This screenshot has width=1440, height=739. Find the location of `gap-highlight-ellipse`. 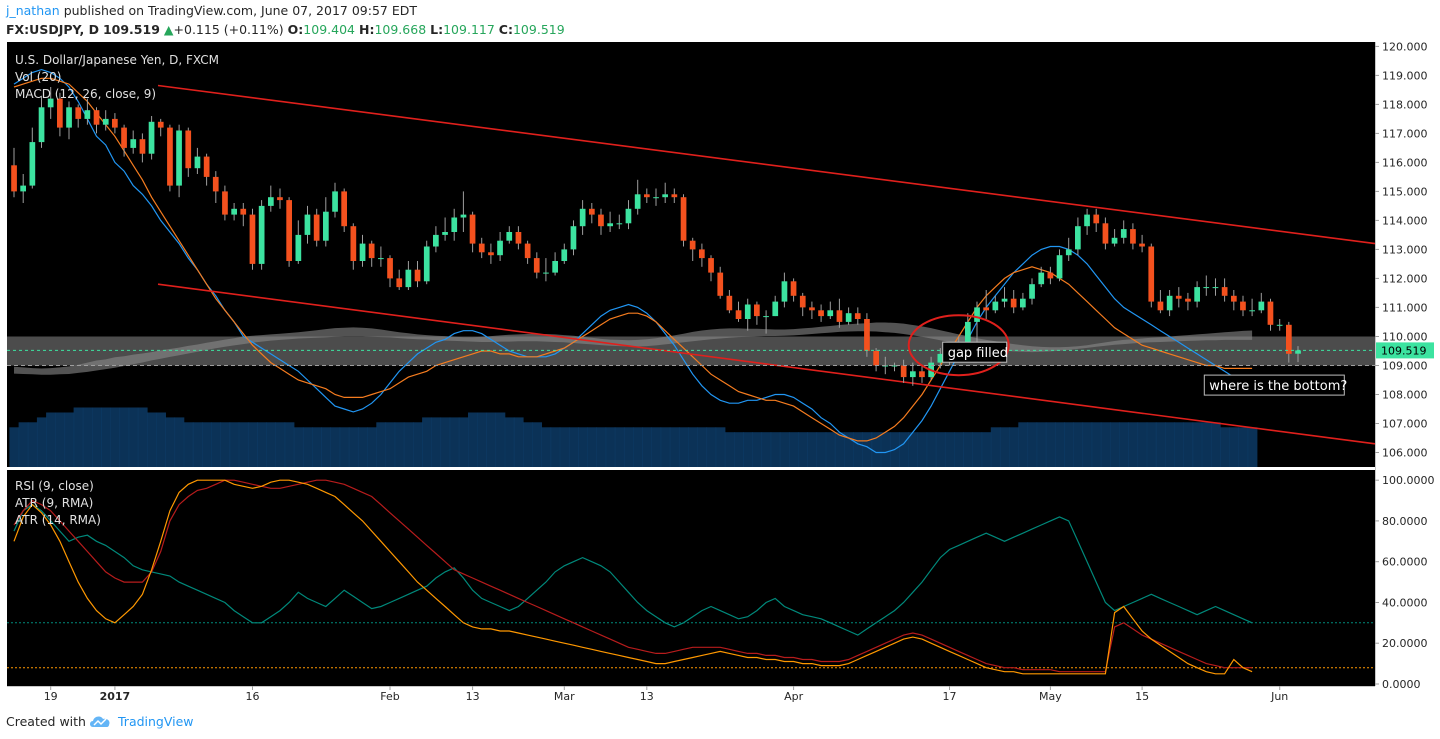

gap-highlight-ellipse is located at coordinates (958, 345).